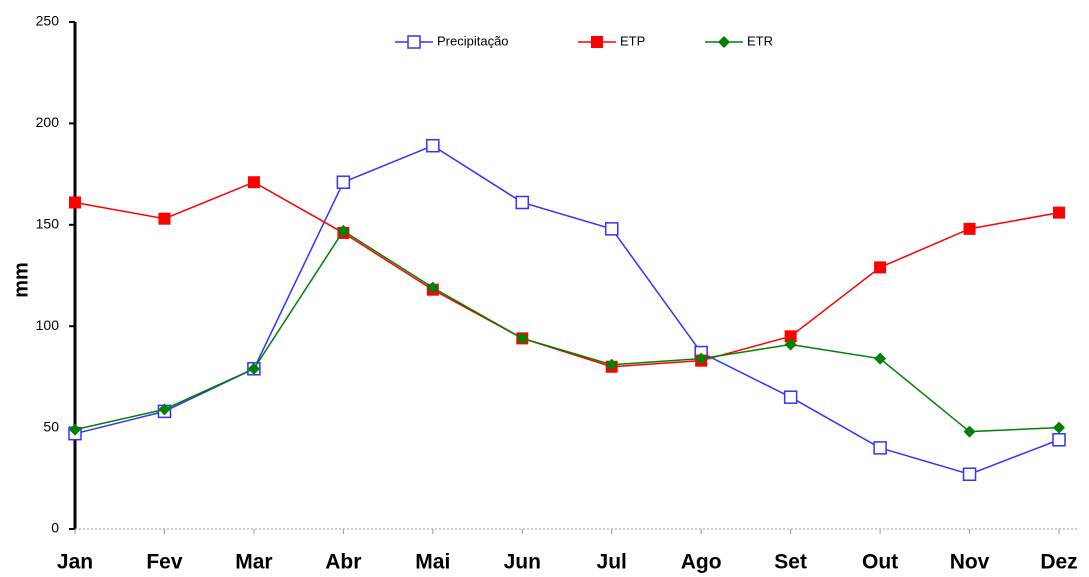 The image size is (1089, 577). I want to click on legend-label: ETP, so click(632, 40).